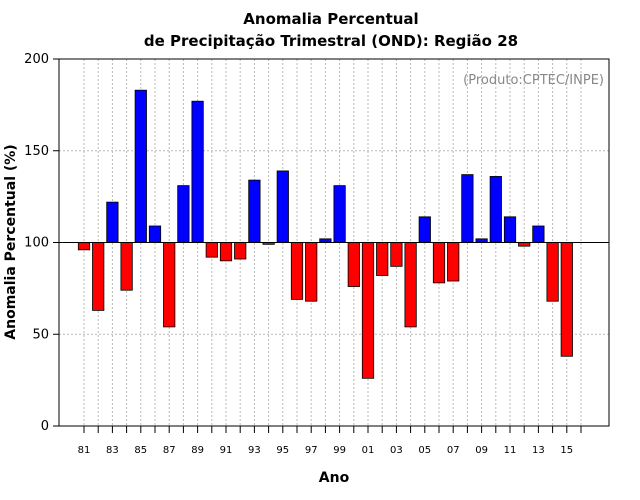 The image size is (640, 500). What do you see at coordinates (368, 450) in the screenshot?
I see `x-tick-label: 01` at bounding box center [368, 450].